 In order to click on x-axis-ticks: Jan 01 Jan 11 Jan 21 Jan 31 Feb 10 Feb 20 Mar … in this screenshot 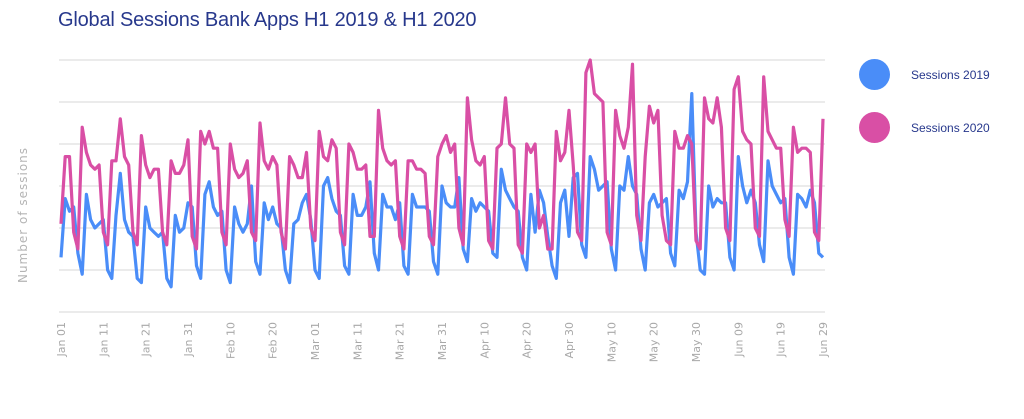, I will do `click(442, 342)`.